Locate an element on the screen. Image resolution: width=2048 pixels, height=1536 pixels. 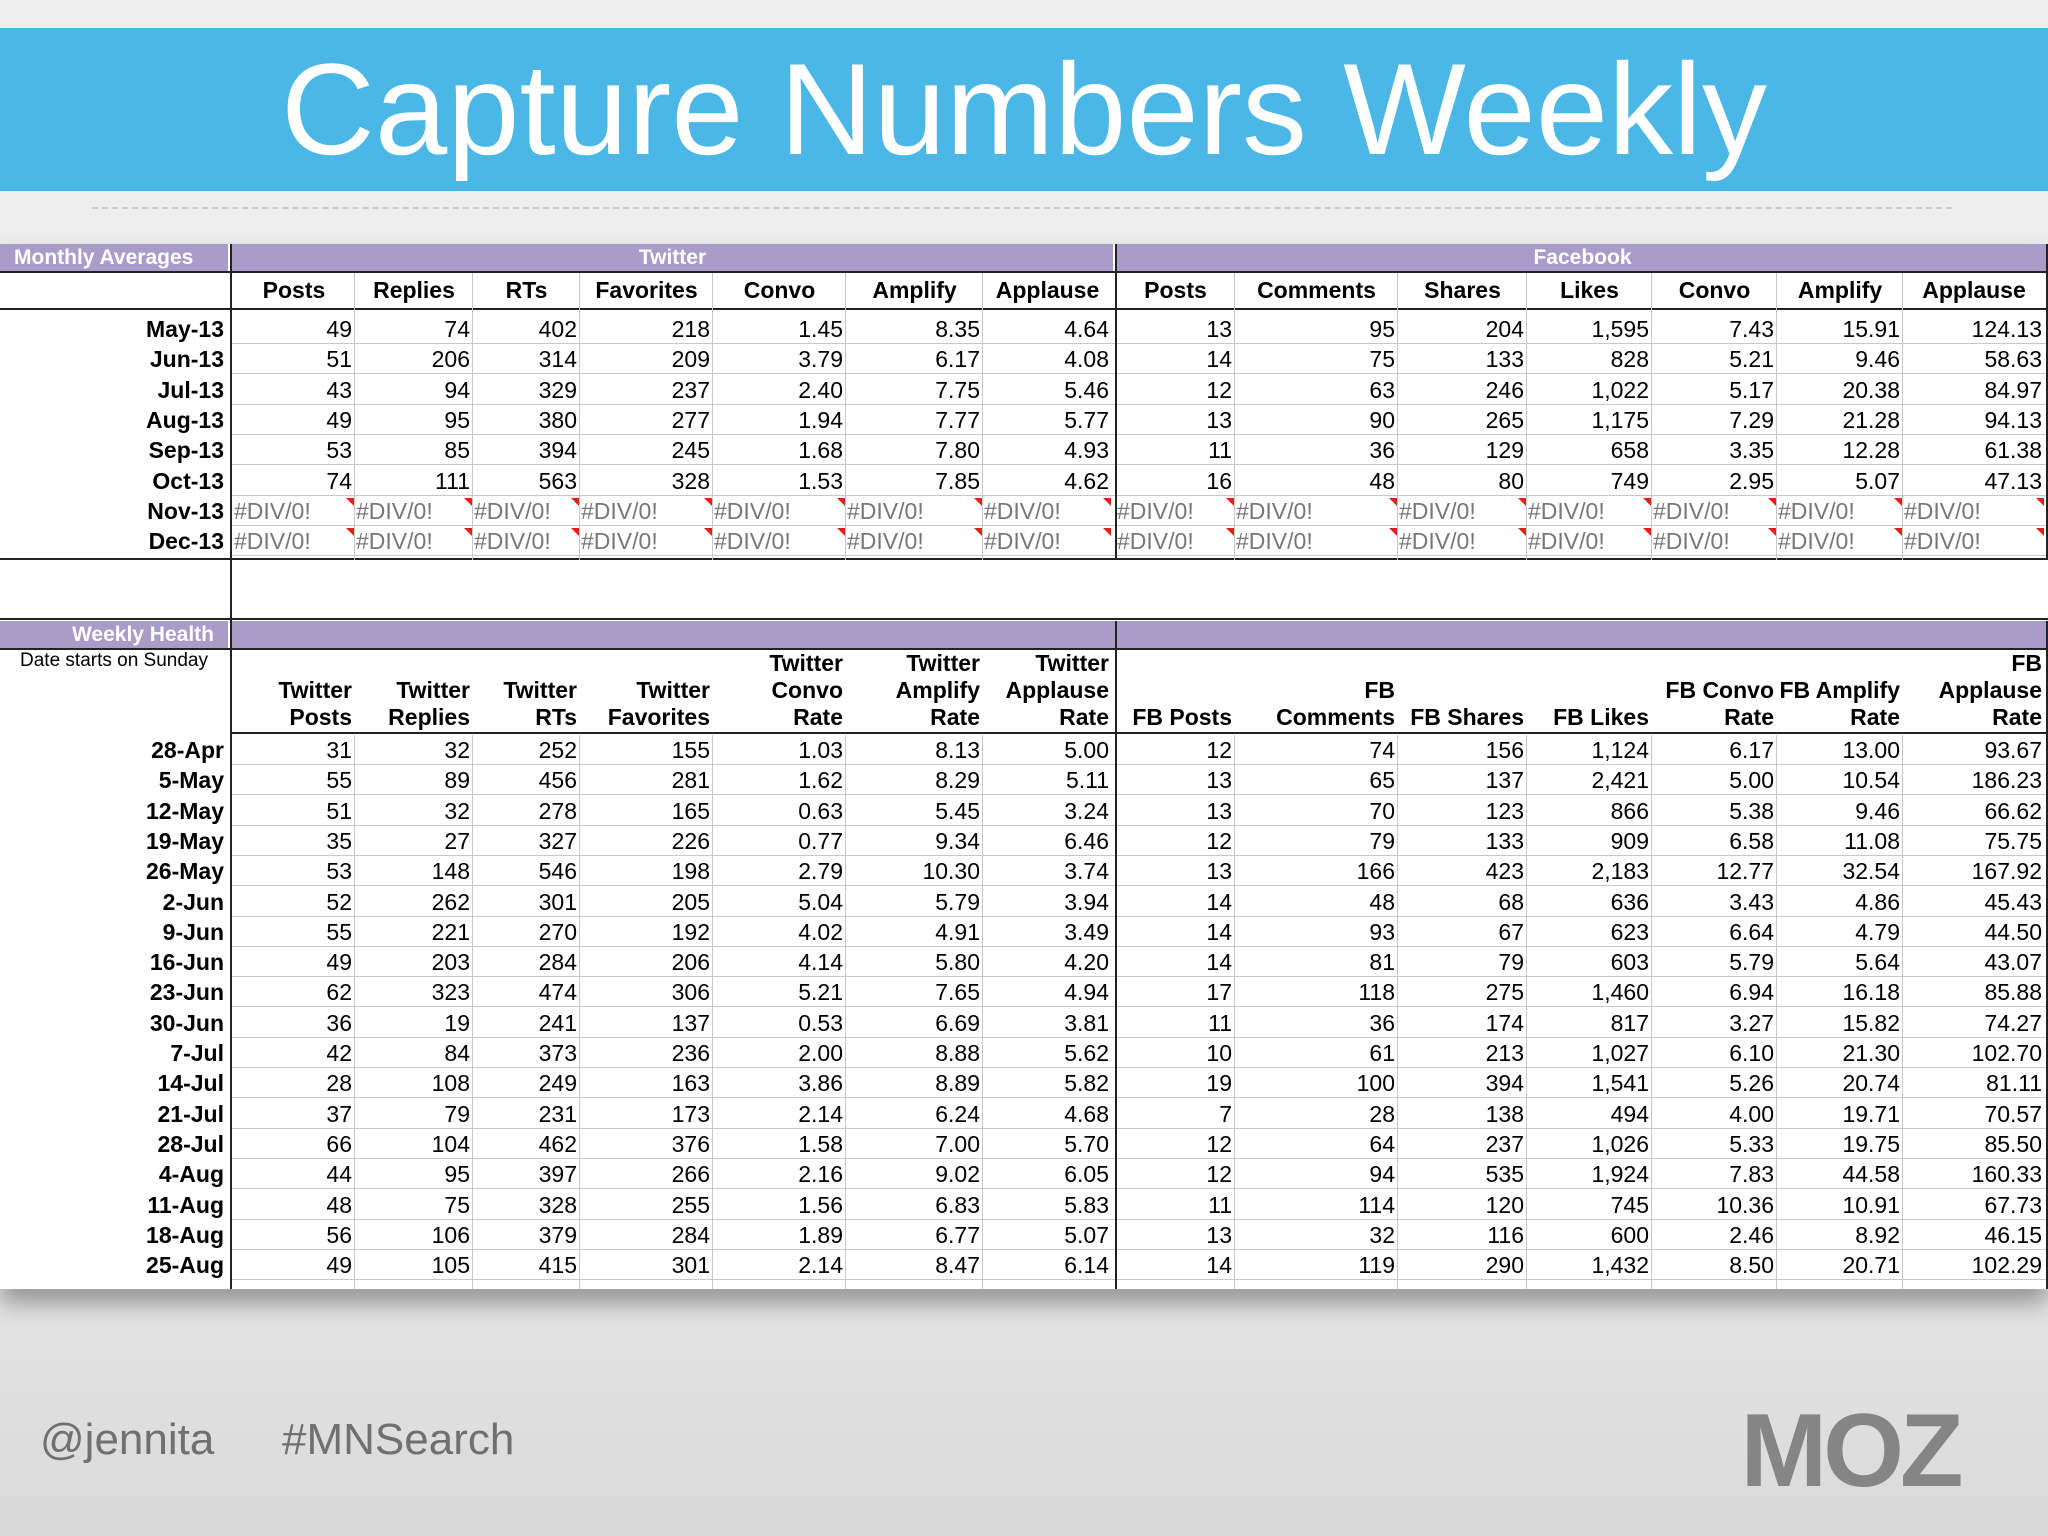
monthly-cell: 75 is located at coordinates (1382, 359).